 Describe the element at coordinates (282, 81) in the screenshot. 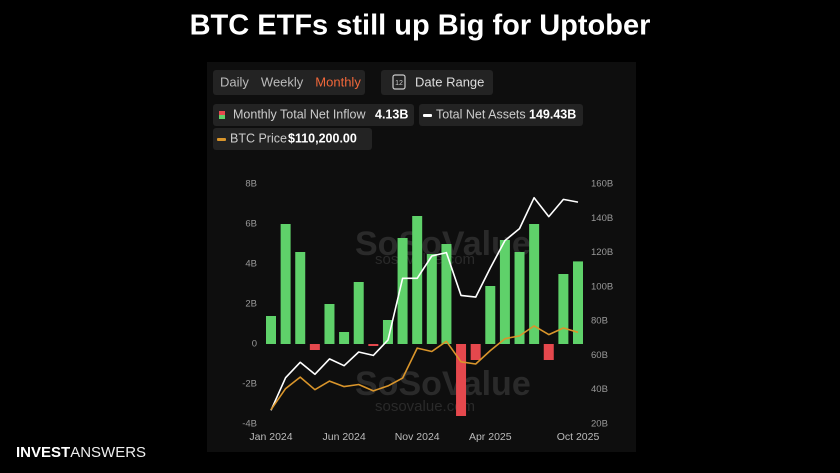

I see `tab: Weekly` at that location.